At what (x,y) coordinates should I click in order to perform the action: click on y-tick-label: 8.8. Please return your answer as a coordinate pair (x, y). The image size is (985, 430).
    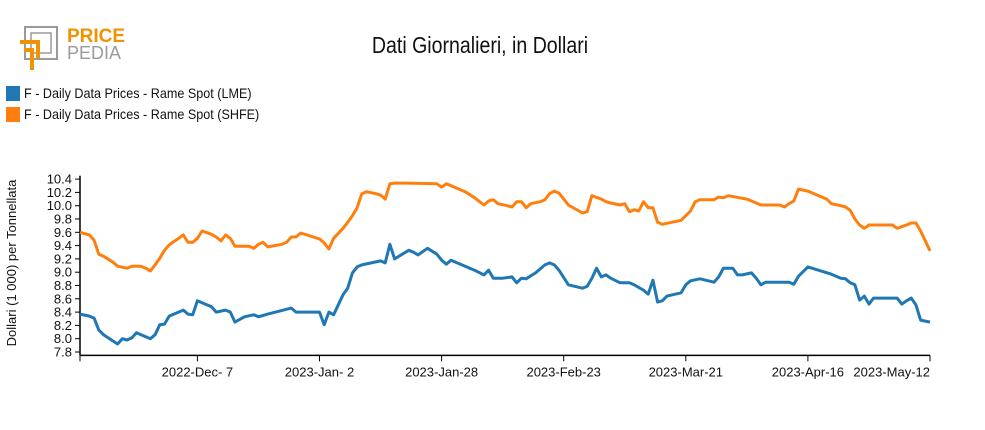
    Looking at the image, I should click on (63, 285).